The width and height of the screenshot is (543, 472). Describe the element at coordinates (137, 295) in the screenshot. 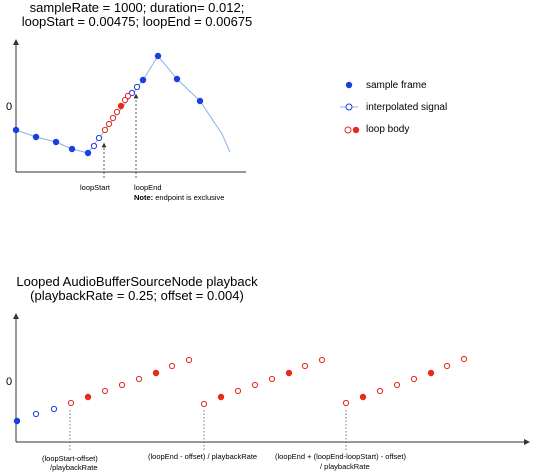

I see `bottom-title-line2: (playbackRate = 0.25; offset = 0.004)` at that location.